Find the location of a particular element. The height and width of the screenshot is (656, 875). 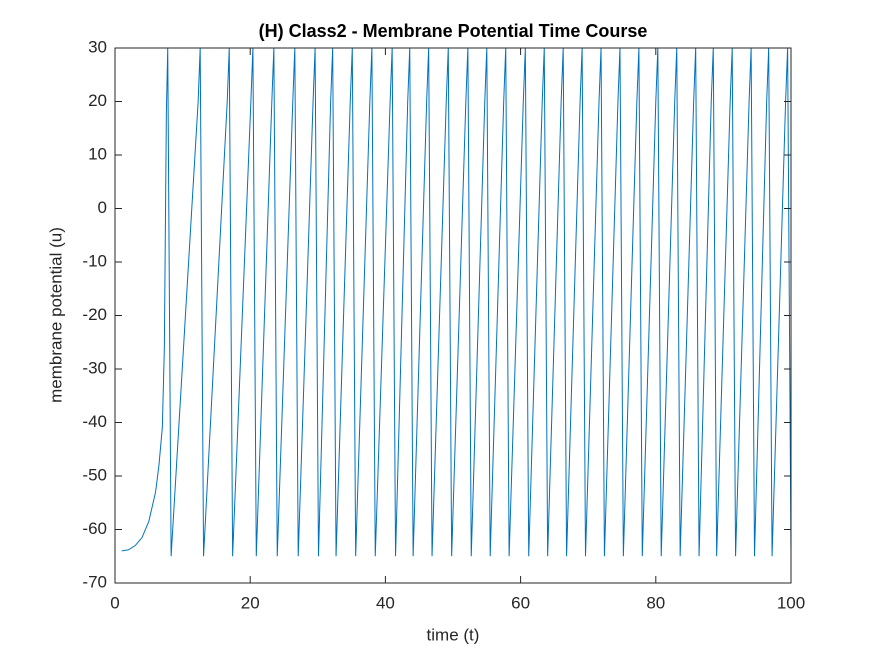

x-tick-label: 100 is located at coordinates (791, 602).